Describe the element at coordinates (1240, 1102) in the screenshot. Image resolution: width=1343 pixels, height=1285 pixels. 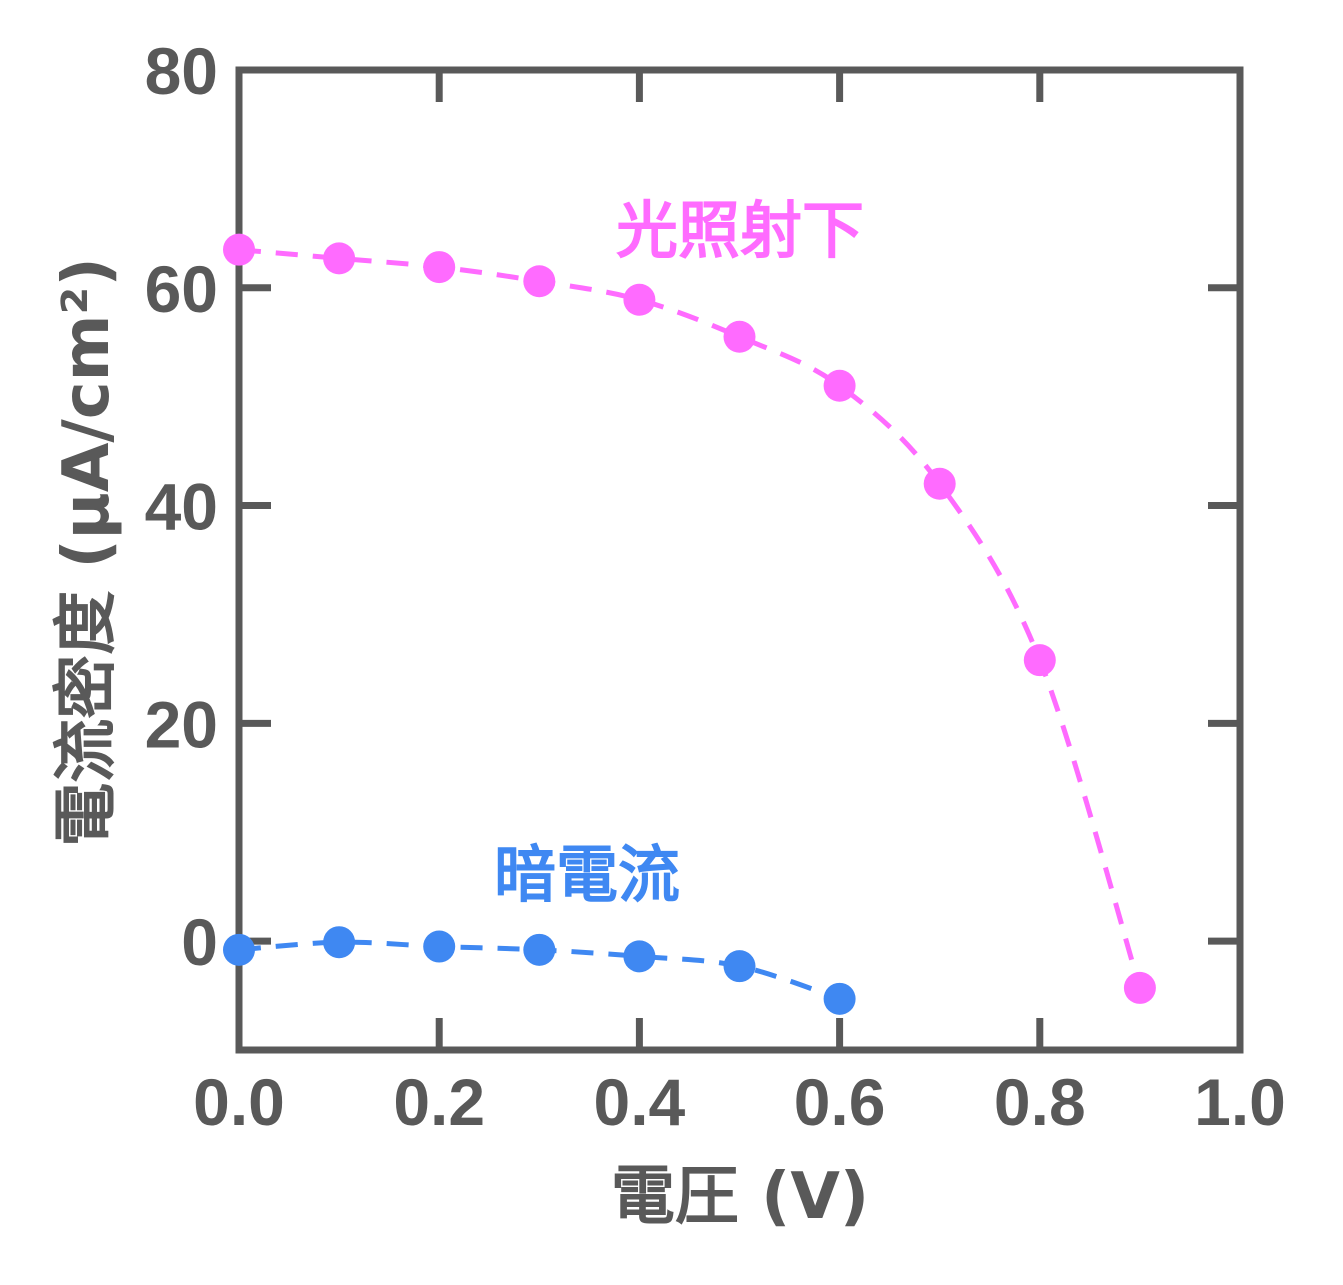
I see `x-tick-label: 1.0` at that location.